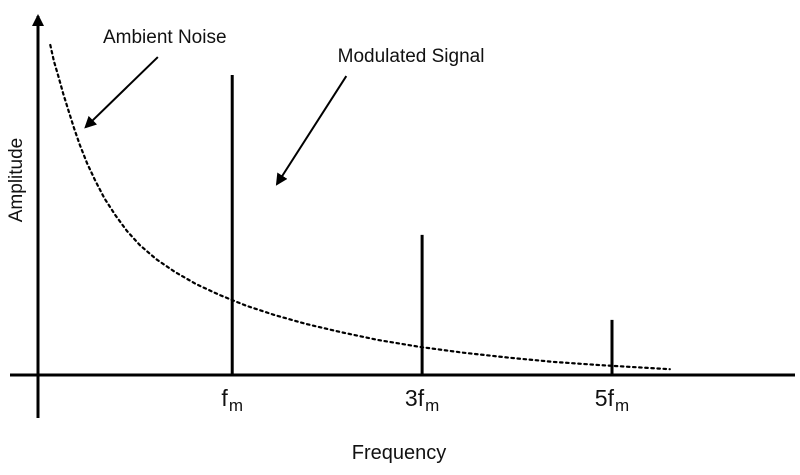 This screenshot has width=800, height=475. What do you see at coordinates (16, 180) in the screenshot?
I see `y-axis-label: Amplitude` at bounding box center [16, 180].